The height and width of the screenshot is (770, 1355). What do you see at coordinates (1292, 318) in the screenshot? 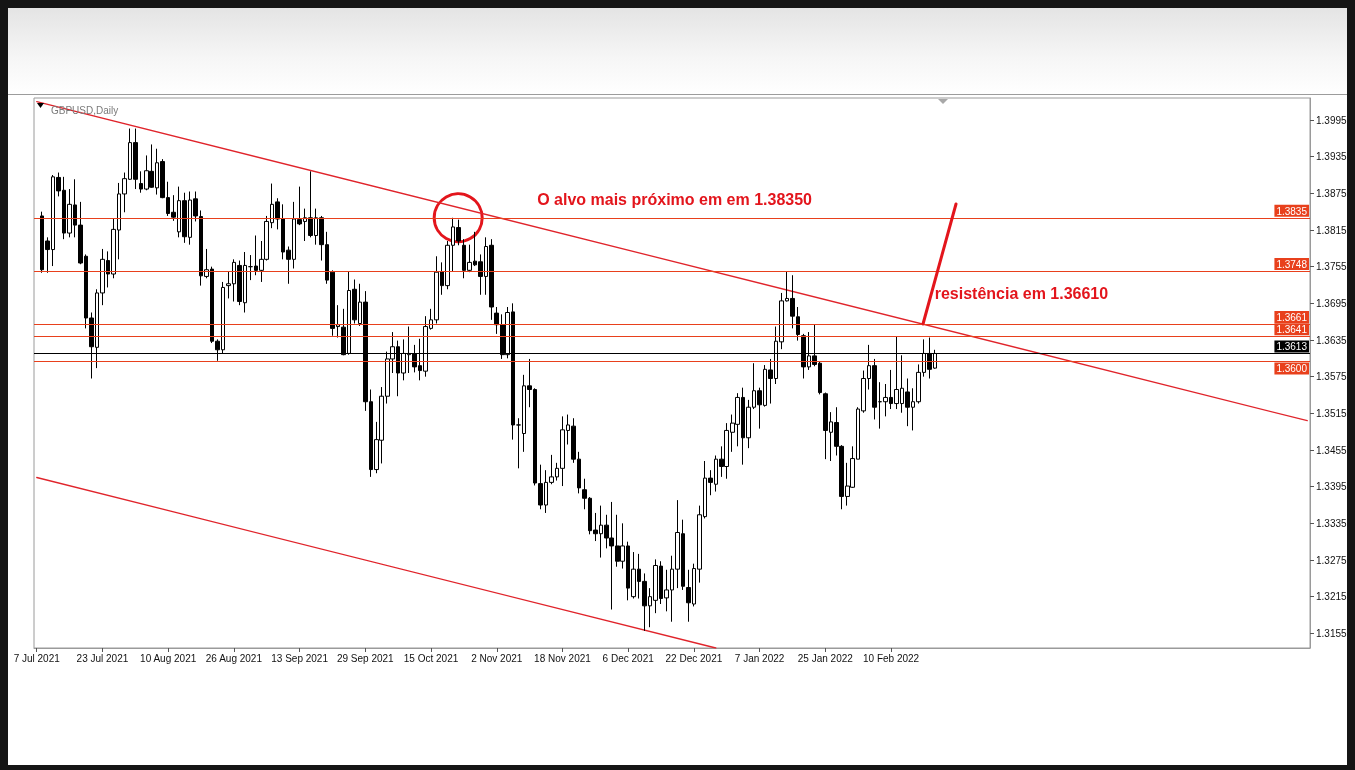
I see `ref-line-label: 1.3661` at bounding box center [1292, 318].